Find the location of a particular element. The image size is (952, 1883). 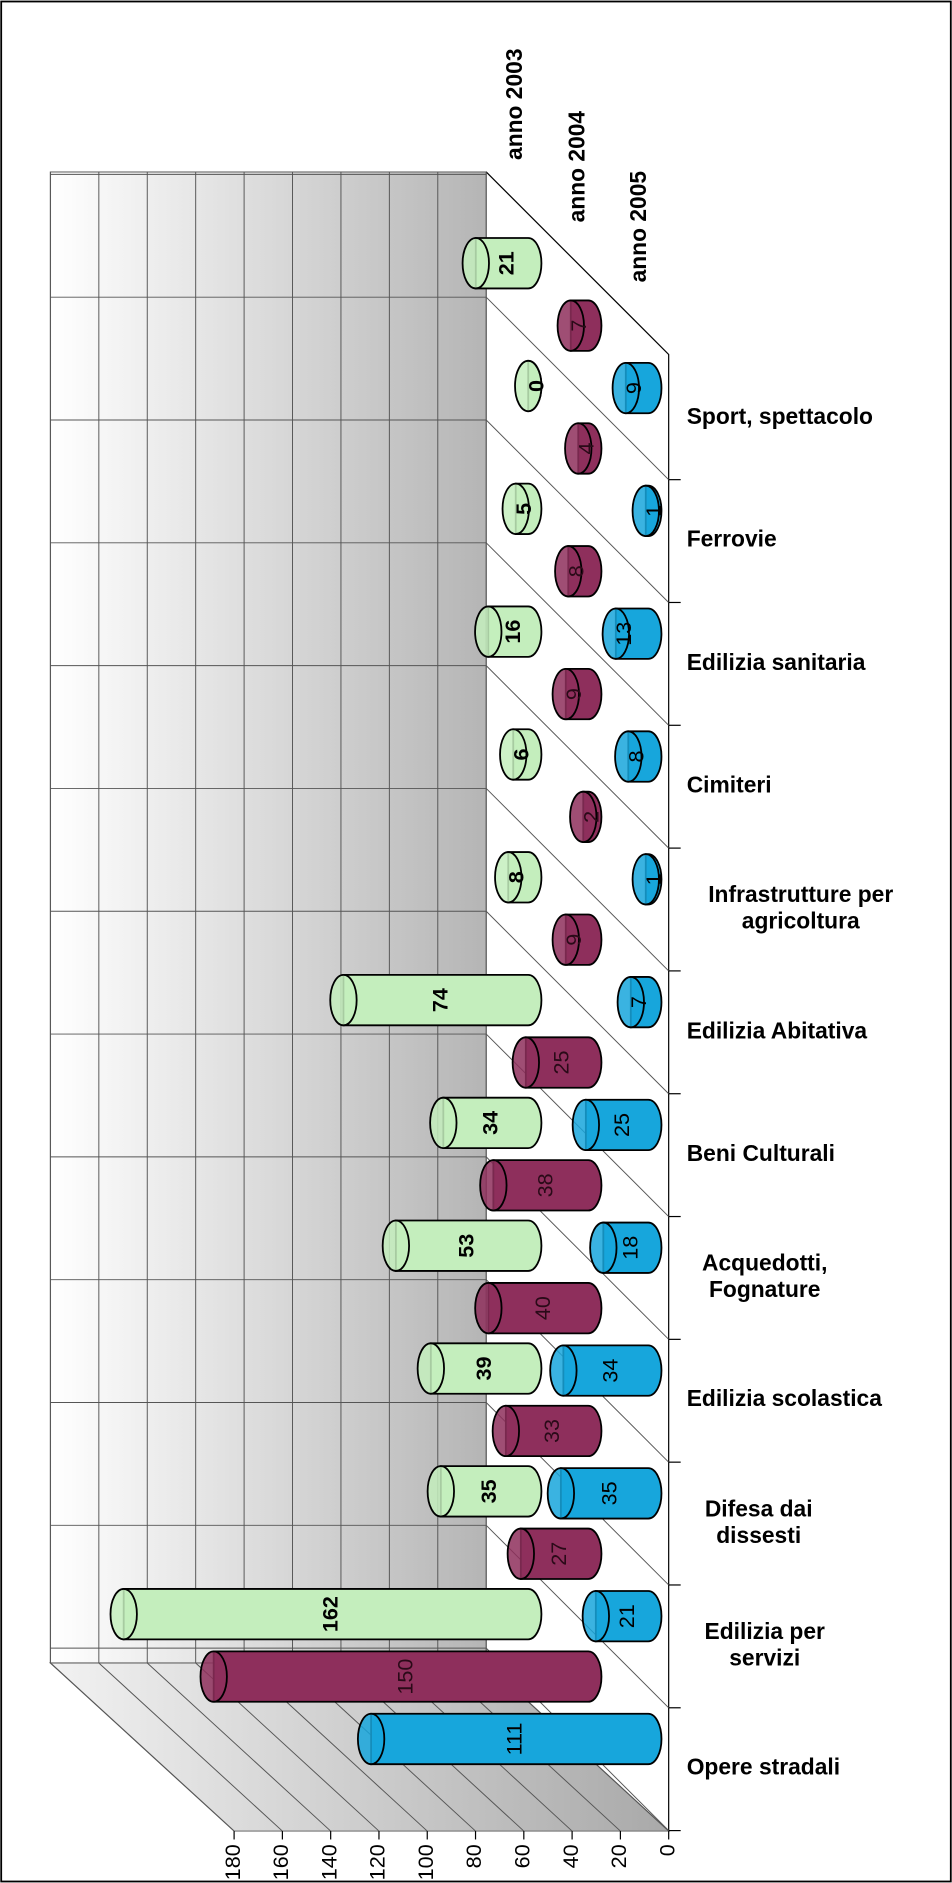

y-tick-label: 180 is located at coordinates (232, 1862).